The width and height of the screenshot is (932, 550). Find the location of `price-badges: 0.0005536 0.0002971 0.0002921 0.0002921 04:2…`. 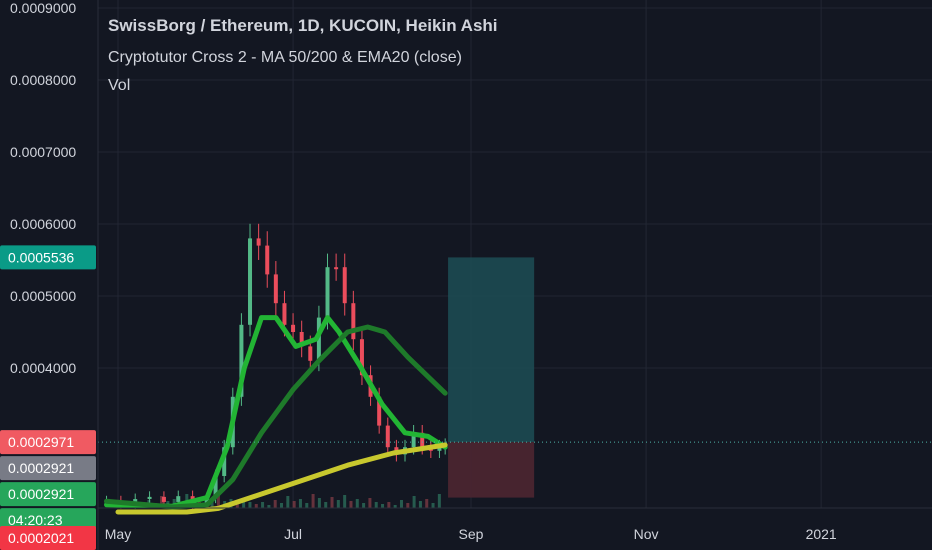

price-badges: 0.0005536 0.0002971 0.0002921 0.0002921 04:2… is located at coordinates (48, 397).